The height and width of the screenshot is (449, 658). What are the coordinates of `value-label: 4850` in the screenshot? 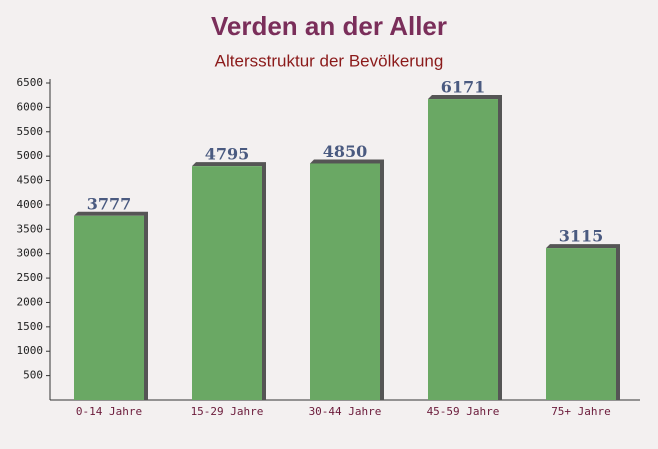 It's located at (345, 151).